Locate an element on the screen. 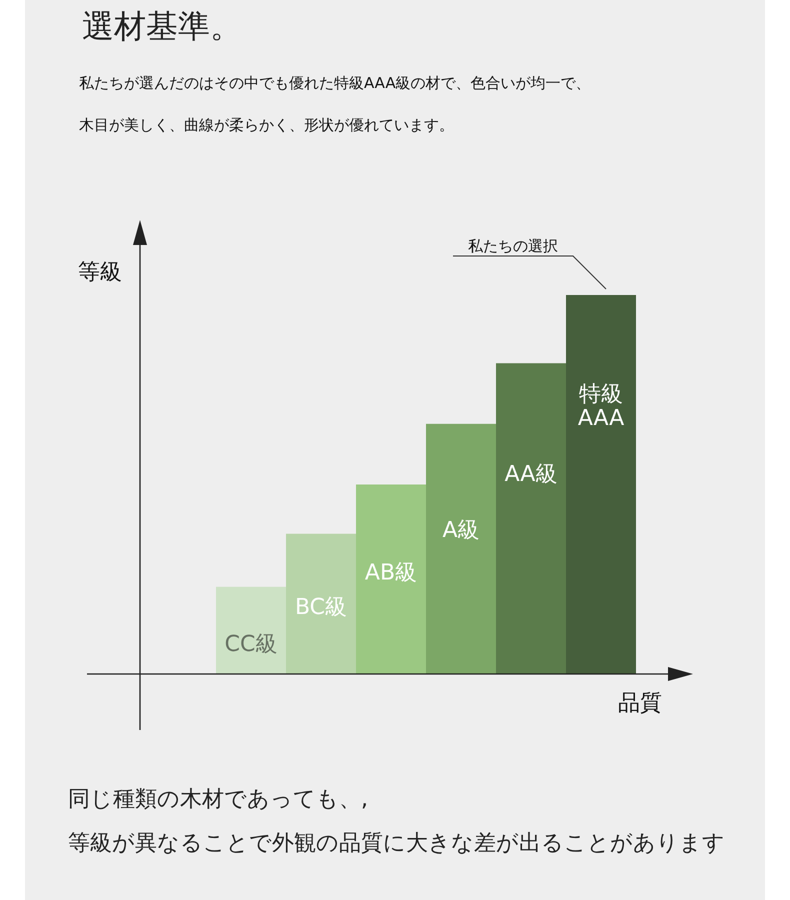 The height and width of the screenshot is (900, 790). chart-title: 選材基準。 is located at coordinates (162, 26).